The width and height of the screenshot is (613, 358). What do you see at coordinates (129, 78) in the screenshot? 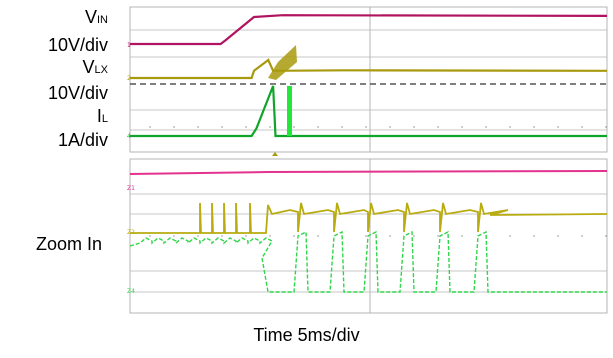
I see `vlx-channel-marker: 2` at bounding box center [129, 78].